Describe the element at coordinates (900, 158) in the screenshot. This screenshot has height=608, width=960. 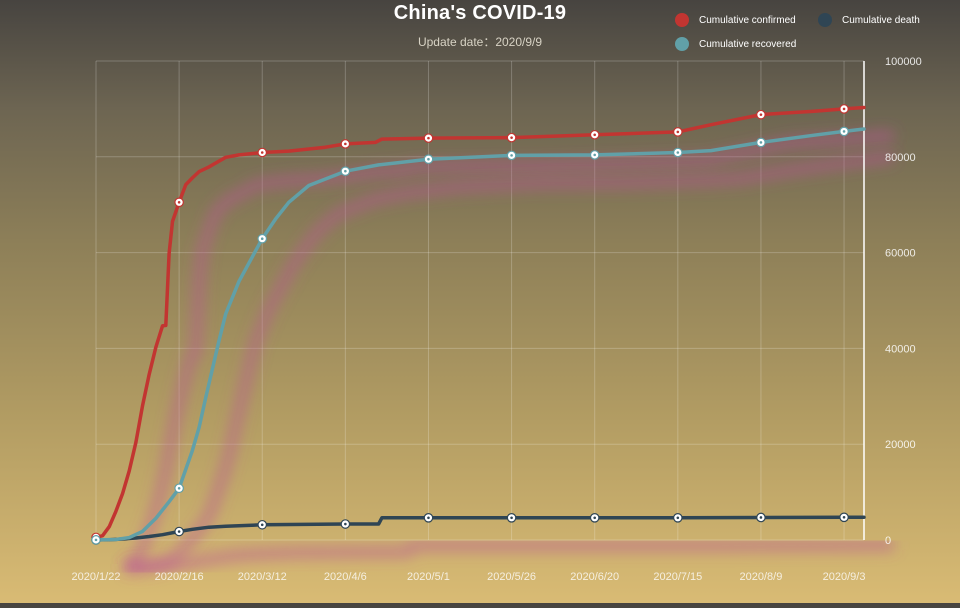
I see `y-tick-label: 80000` at that location.